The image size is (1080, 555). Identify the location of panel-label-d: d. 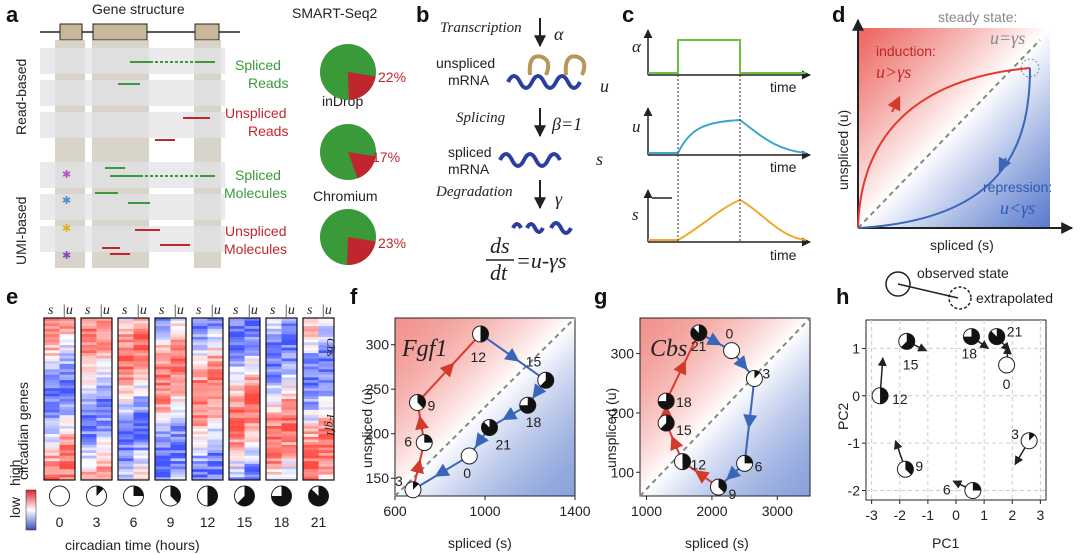
(838, 14).